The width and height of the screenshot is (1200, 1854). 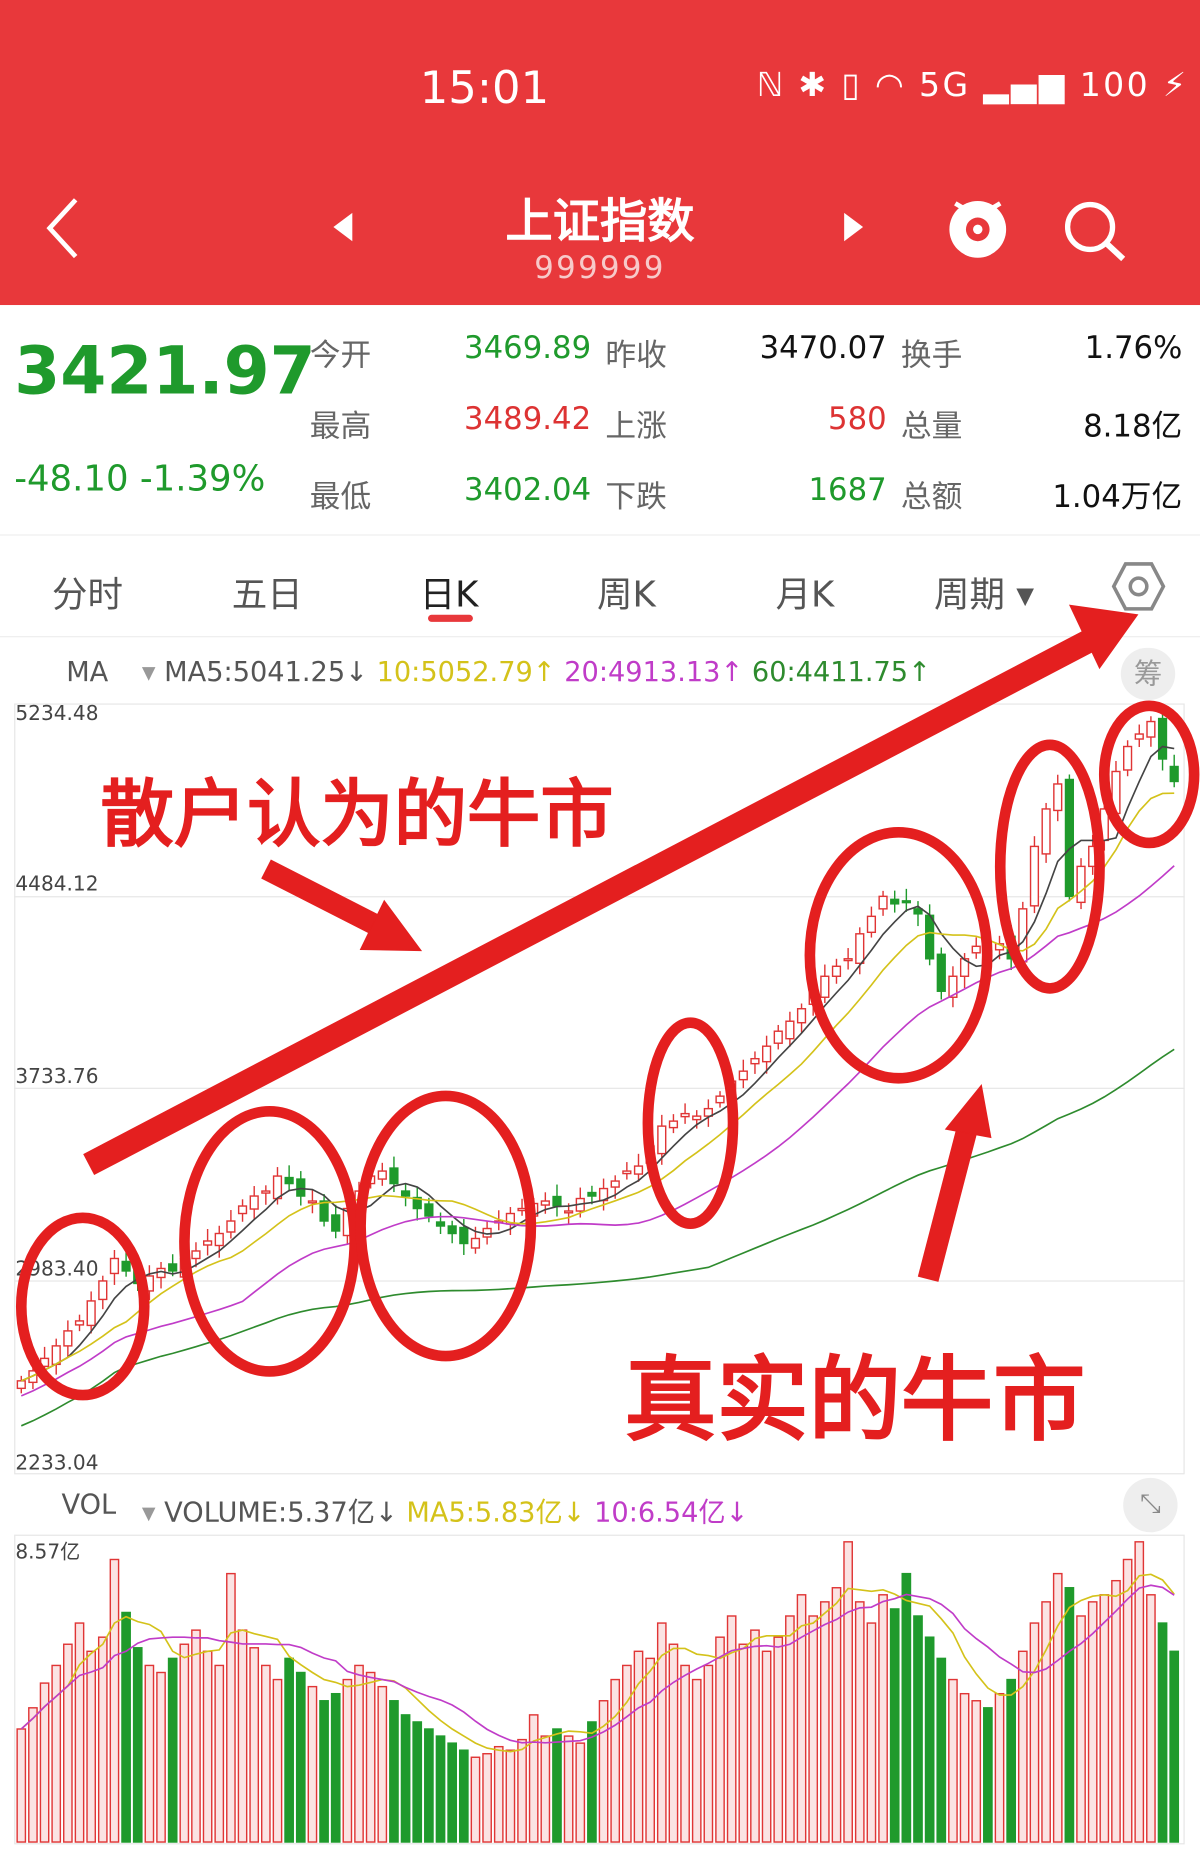 What do you see at coordinates (847, 490) in the screenshot?
I see `quote-value: 1687` at bounding box center [847, 490].